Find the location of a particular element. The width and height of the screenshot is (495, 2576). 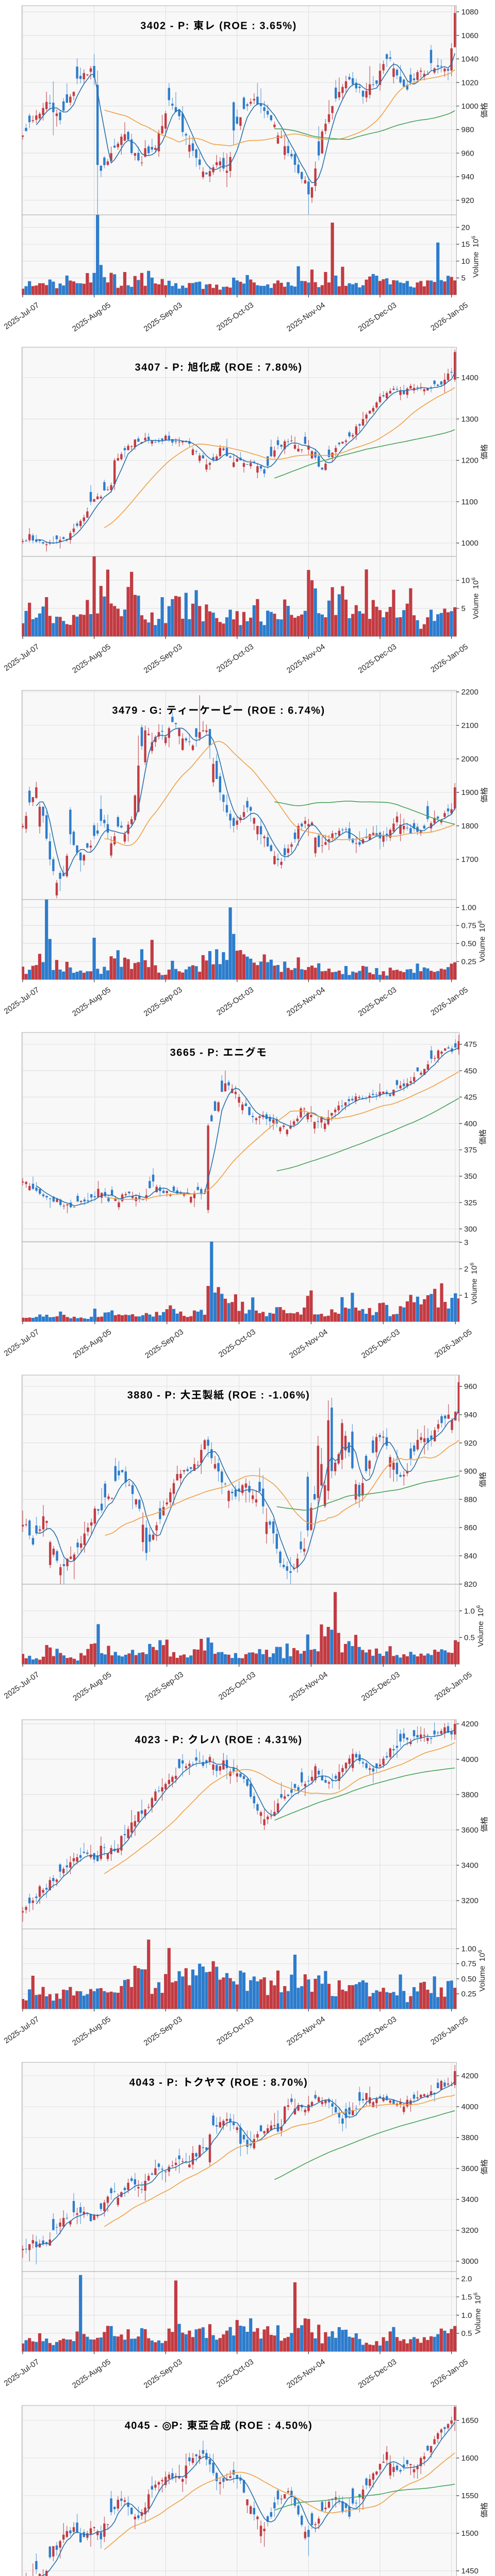

svg-text: 20 is located at coordinates (466, 227).